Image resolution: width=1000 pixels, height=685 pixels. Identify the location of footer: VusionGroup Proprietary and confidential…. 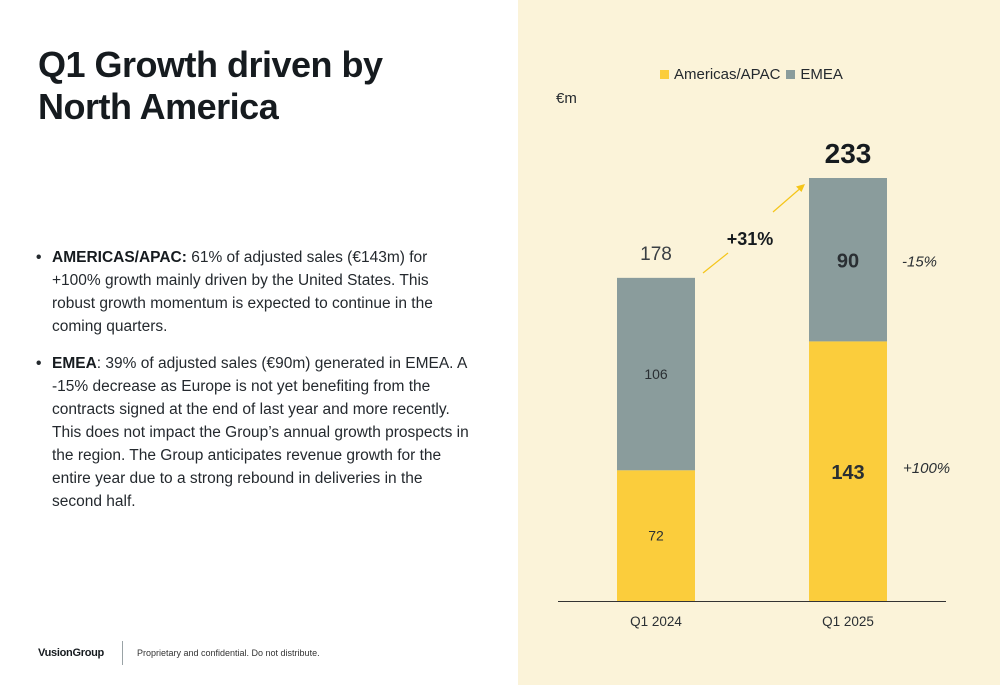
(179, 653).